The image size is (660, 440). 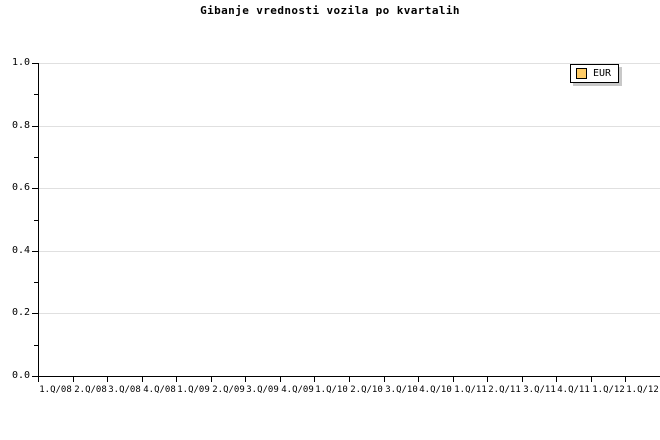 What do you see at coordinates (435, 390) in the screenshot?
I see `x-axis-label: 4.Q/10` at bounding box center [435, 390].